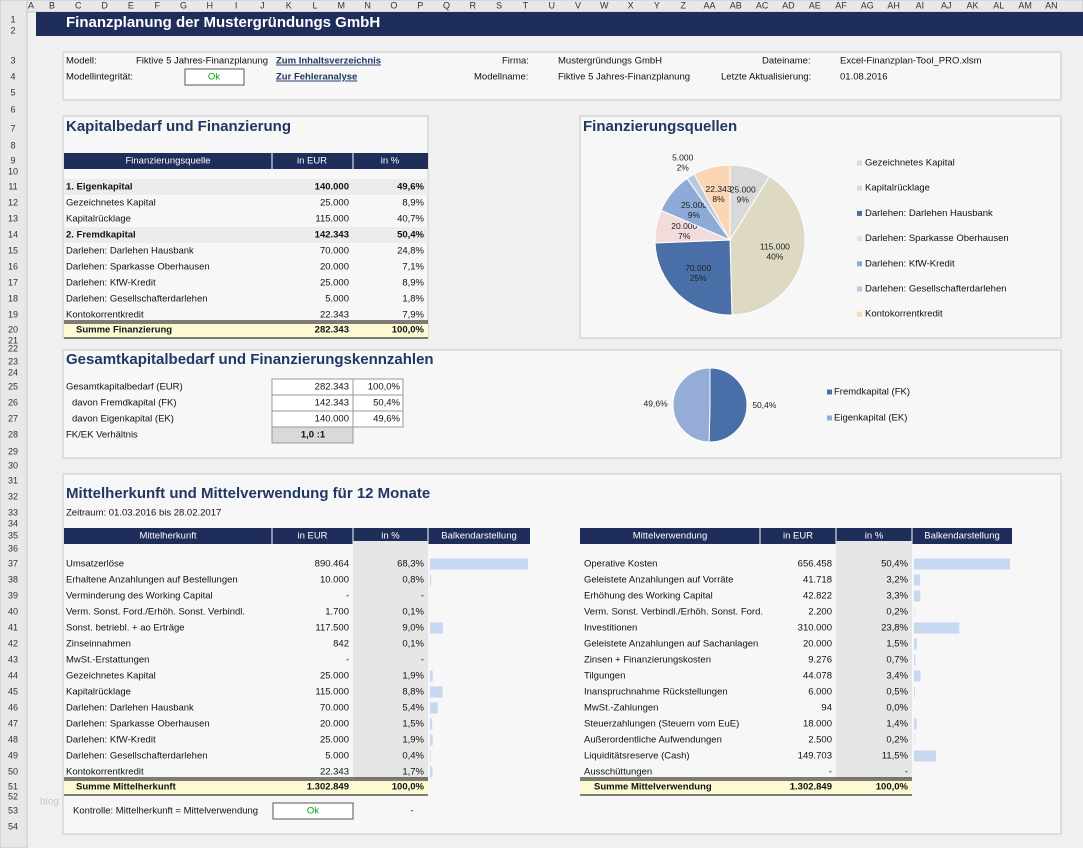  Describe the element at coordinates (775, 246) in the screenshot. I see `pie-label: 115.000` at that location.